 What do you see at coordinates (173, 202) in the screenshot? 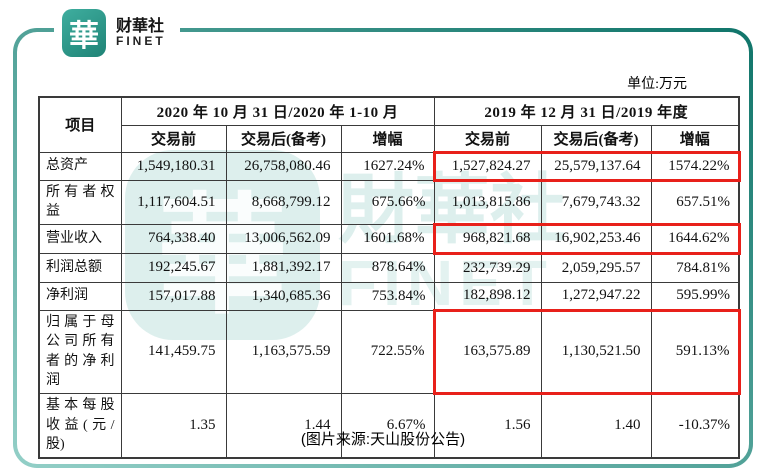
I see `table-cell: 1,117,604.51` at bounding box center [173, 202].